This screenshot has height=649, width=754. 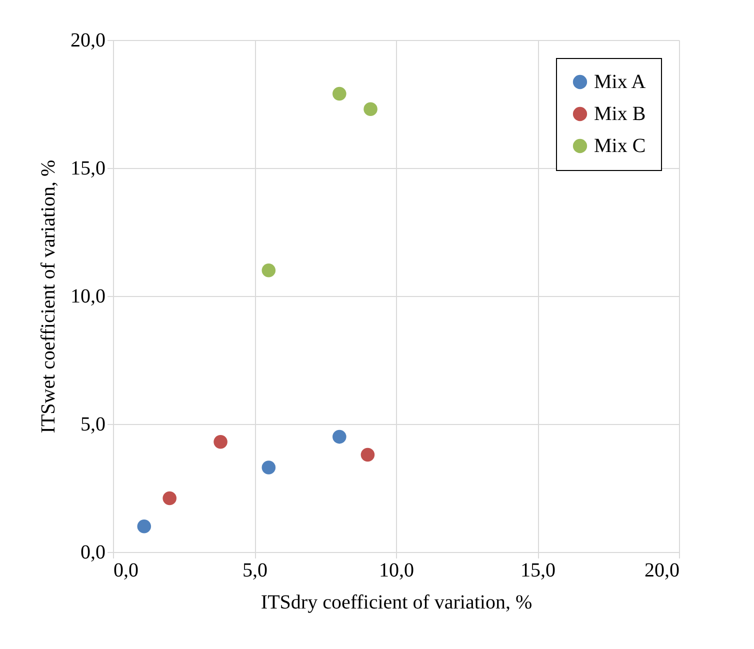 What do you see at coordinates (255, 571) in the screenshot?
I see `x-tick-label: 5,0` at bounding box center [255, 571].